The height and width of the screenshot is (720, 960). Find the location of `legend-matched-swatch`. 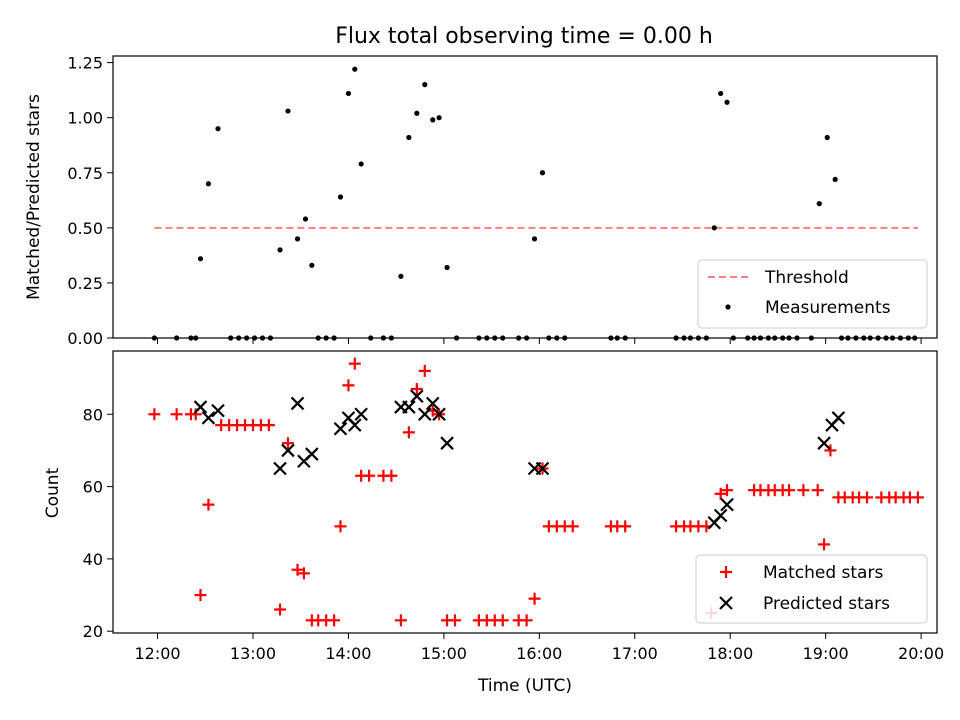

legend-matched-swatch is located at coordinates (726, 572).